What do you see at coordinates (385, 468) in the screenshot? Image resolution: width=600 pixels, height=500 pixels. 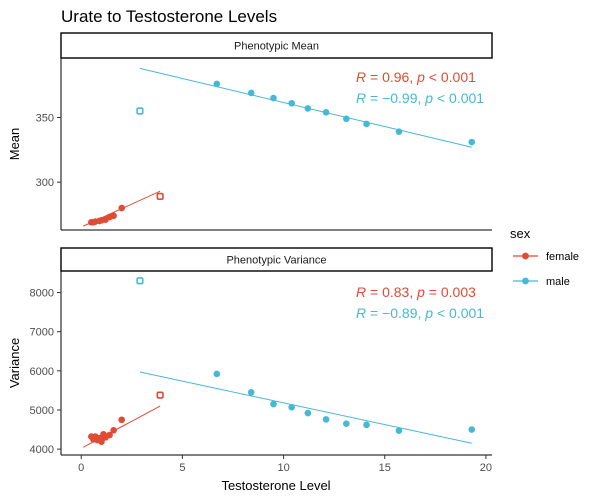 I see `x-tick-label: 15` at bounding box center [385, 468].